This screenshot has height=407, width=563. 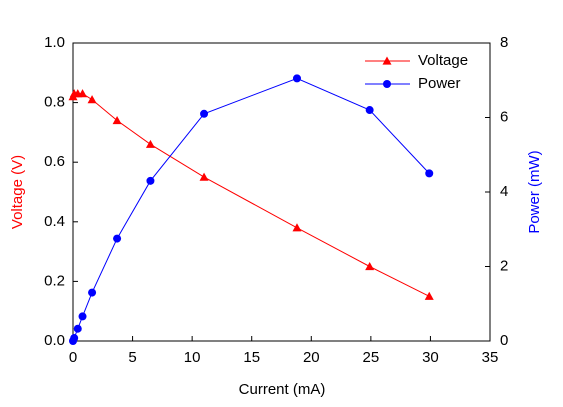 I want to click on y2-tick-label: 4, so click(x=504, y=191).